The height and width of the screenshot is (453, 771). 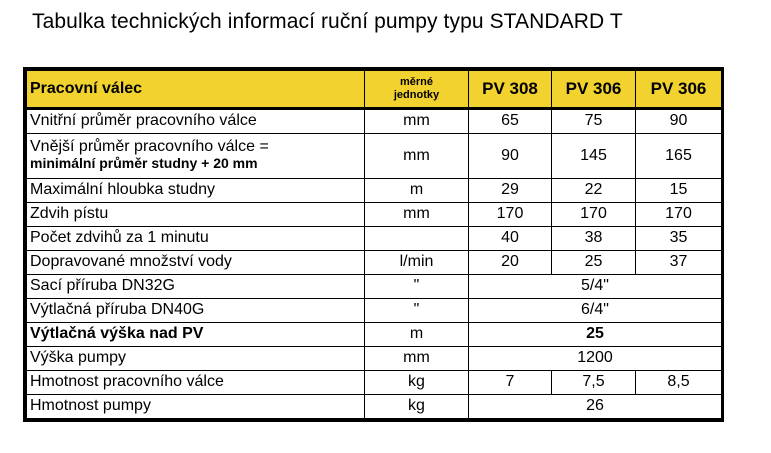 I want to click on header-col-3: PV 306, so click(x=678, y=89).